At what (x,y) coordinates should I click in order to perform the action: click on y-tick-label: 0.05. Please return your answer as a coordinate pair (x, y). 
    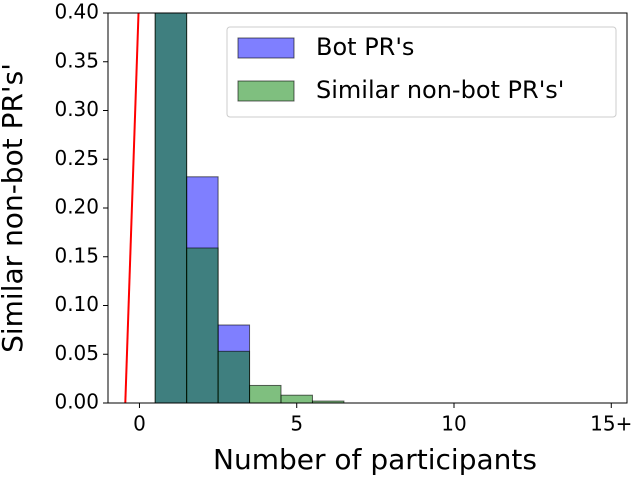
    Looking at the image, I should click on (76, 353).